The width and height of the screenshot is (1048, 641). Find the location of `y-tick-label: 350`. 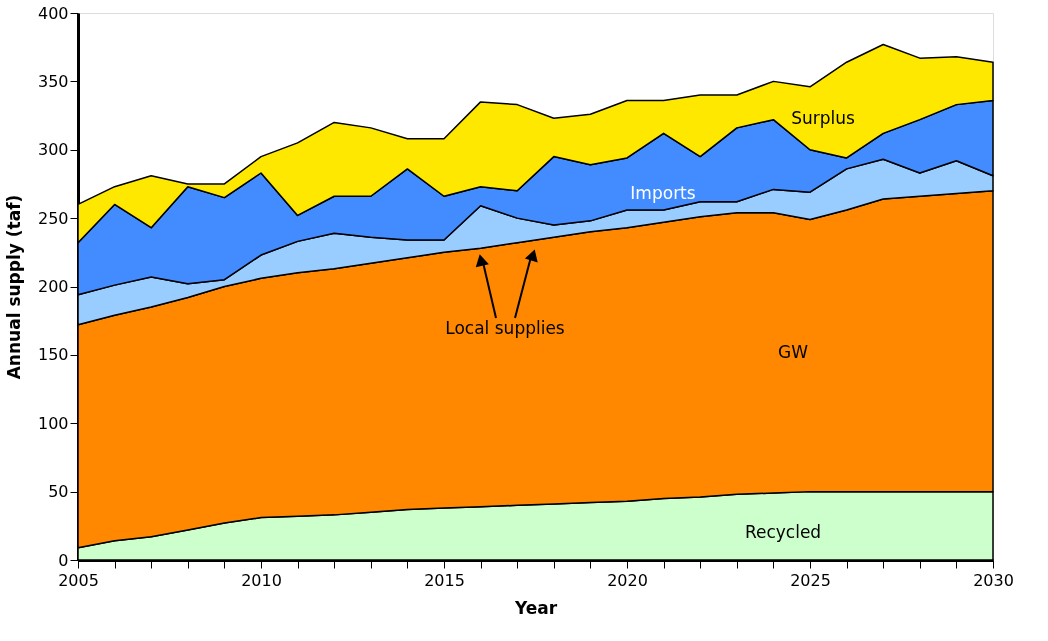

y-tick-label: 350 is located at coordinates (53, 81).